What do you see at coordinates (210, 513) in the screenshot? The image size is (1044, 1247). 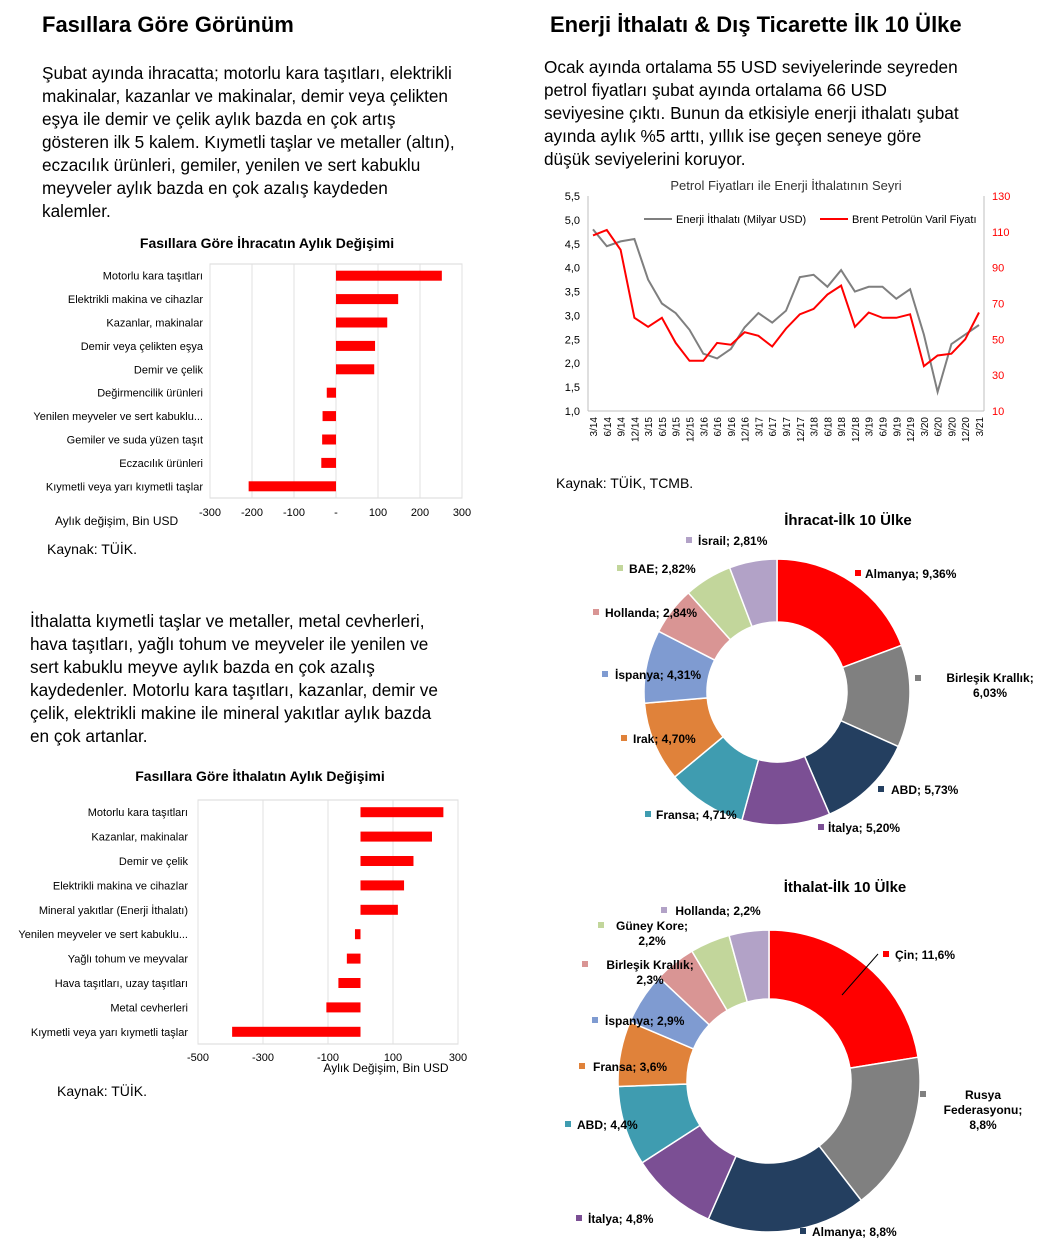 I see `export-x-tick-label: -300` at bounding box center [210, 513].